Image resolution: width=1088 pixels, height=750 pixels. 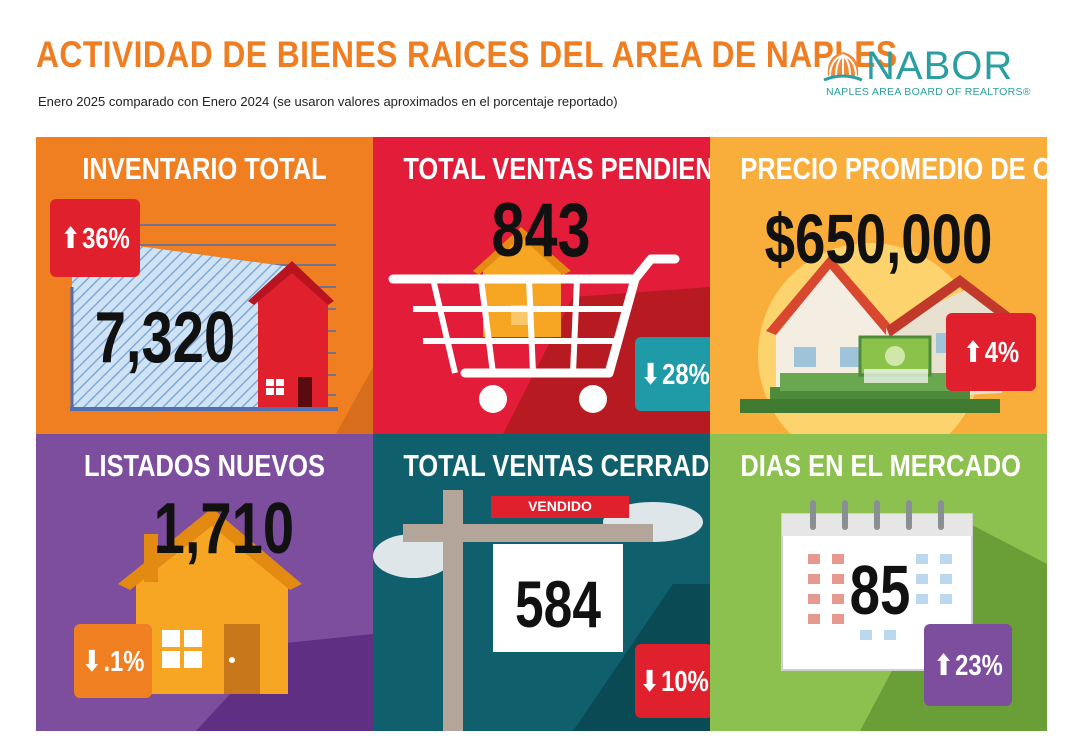 I want to click on tile-dias-mercado: DIAS EN EL MERCADO 85 ⬆23%, so click(x=878, y=582).